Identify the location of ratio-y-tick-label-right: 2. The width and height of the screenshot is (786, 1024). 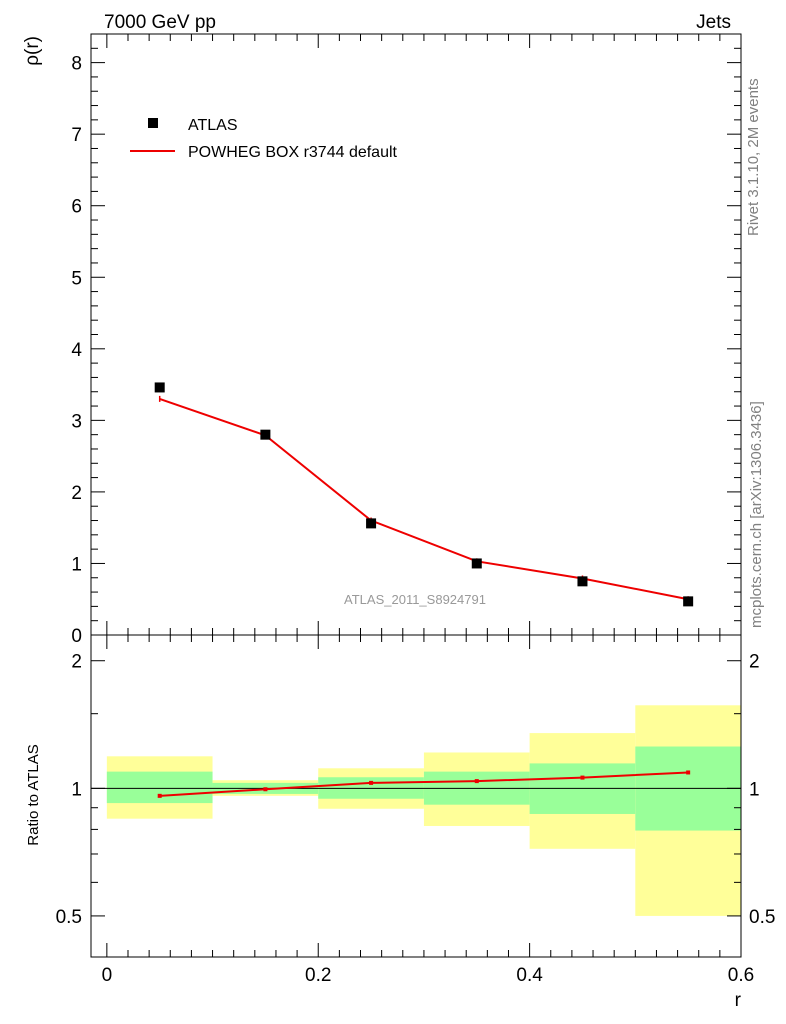
(754, 662).